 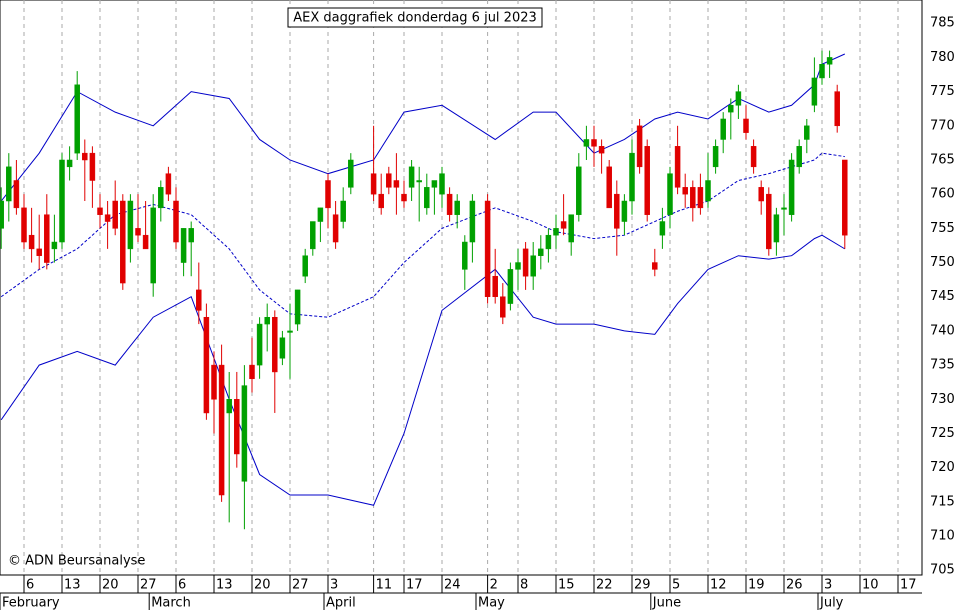 What do you see at coordinates (341, 603) in the screenshot?
I see `month-label: April` at bounding box center [341, 603].